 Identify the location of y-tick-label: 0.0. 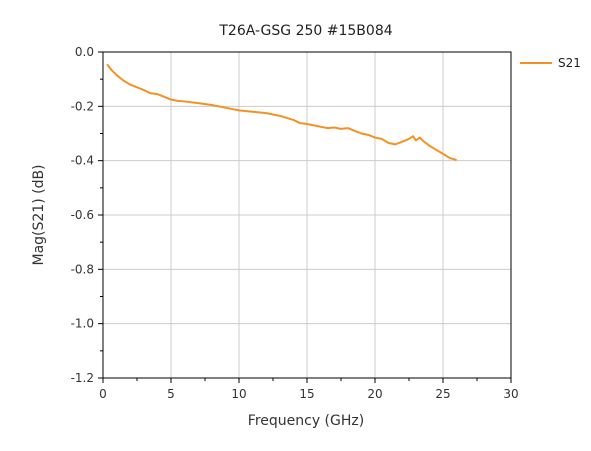
(84, 52).